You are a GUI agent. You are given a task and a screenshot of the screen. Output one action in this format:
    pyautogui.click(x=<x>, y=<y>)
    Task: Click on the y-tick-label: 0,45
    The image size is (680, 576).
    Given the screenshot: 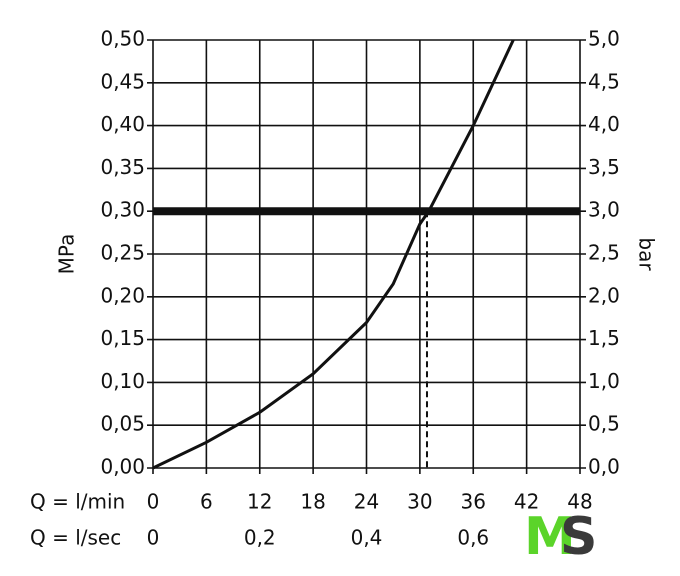 What is the action you would take?
    pyautogui.click(x=122, y=81)
    